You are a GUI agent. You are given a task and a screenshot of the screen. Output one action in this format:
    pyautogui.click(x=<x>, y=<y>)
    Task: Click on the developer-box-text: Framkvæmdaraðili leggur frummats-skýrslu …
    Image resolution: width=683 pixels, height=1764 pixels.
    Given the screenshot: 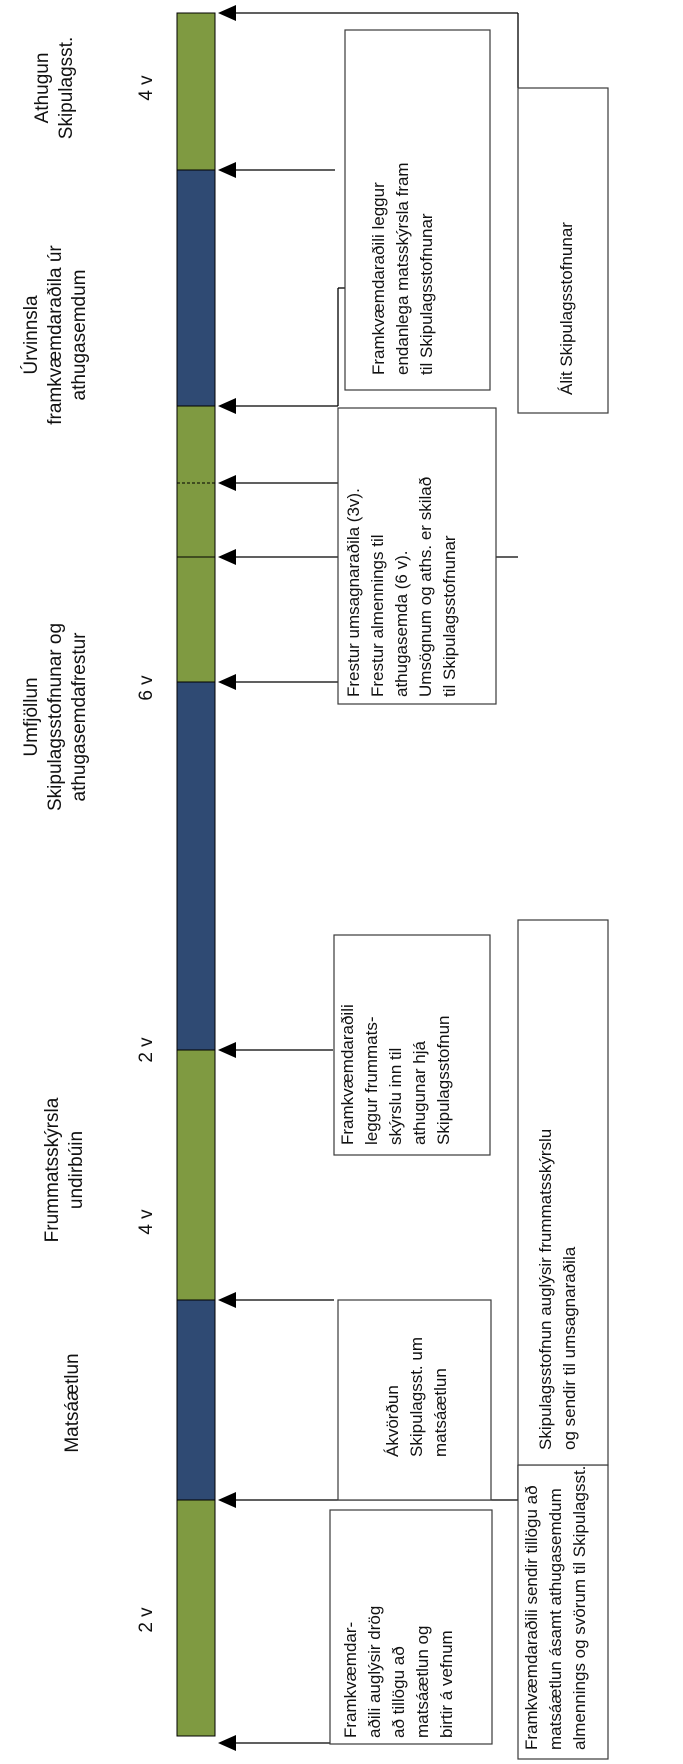 What is the action you would take?
    pyautogui.click(x=395, y=1074)
    